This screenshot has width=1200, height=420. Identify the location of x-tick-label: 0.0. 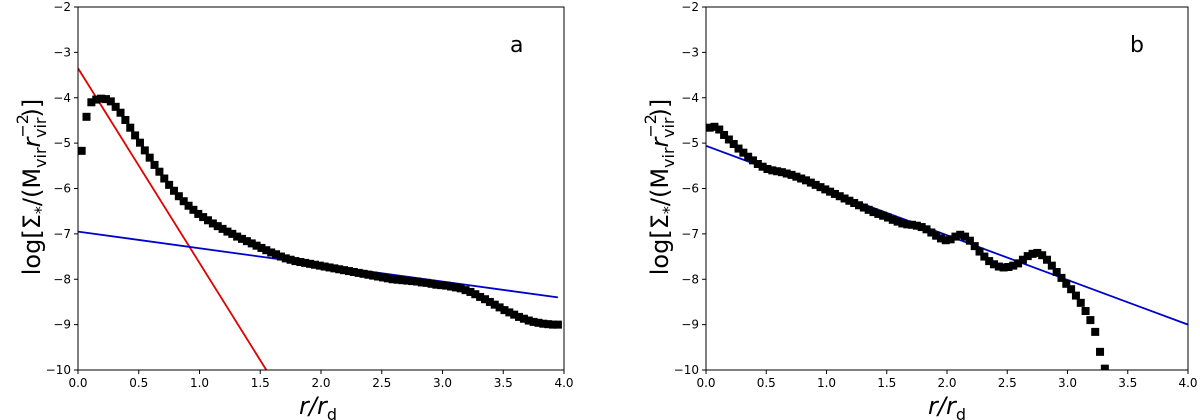
(77, 383).